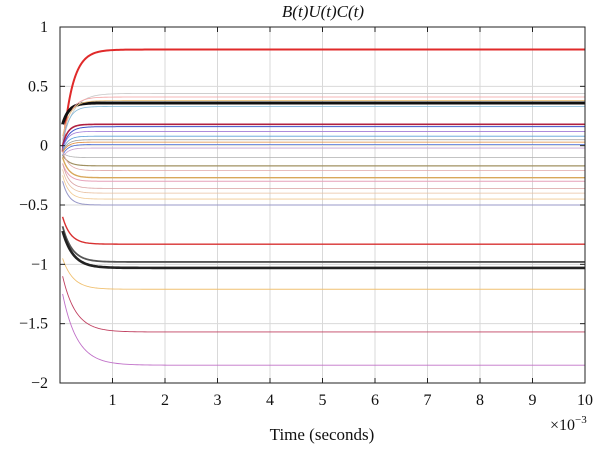 Image resolution: width=602 pixels, height=449 pixels. Describe the element at coordinates (323, 11) in the screenshot. I see `chart-title: B(t)U(t)C(t)` at that location.